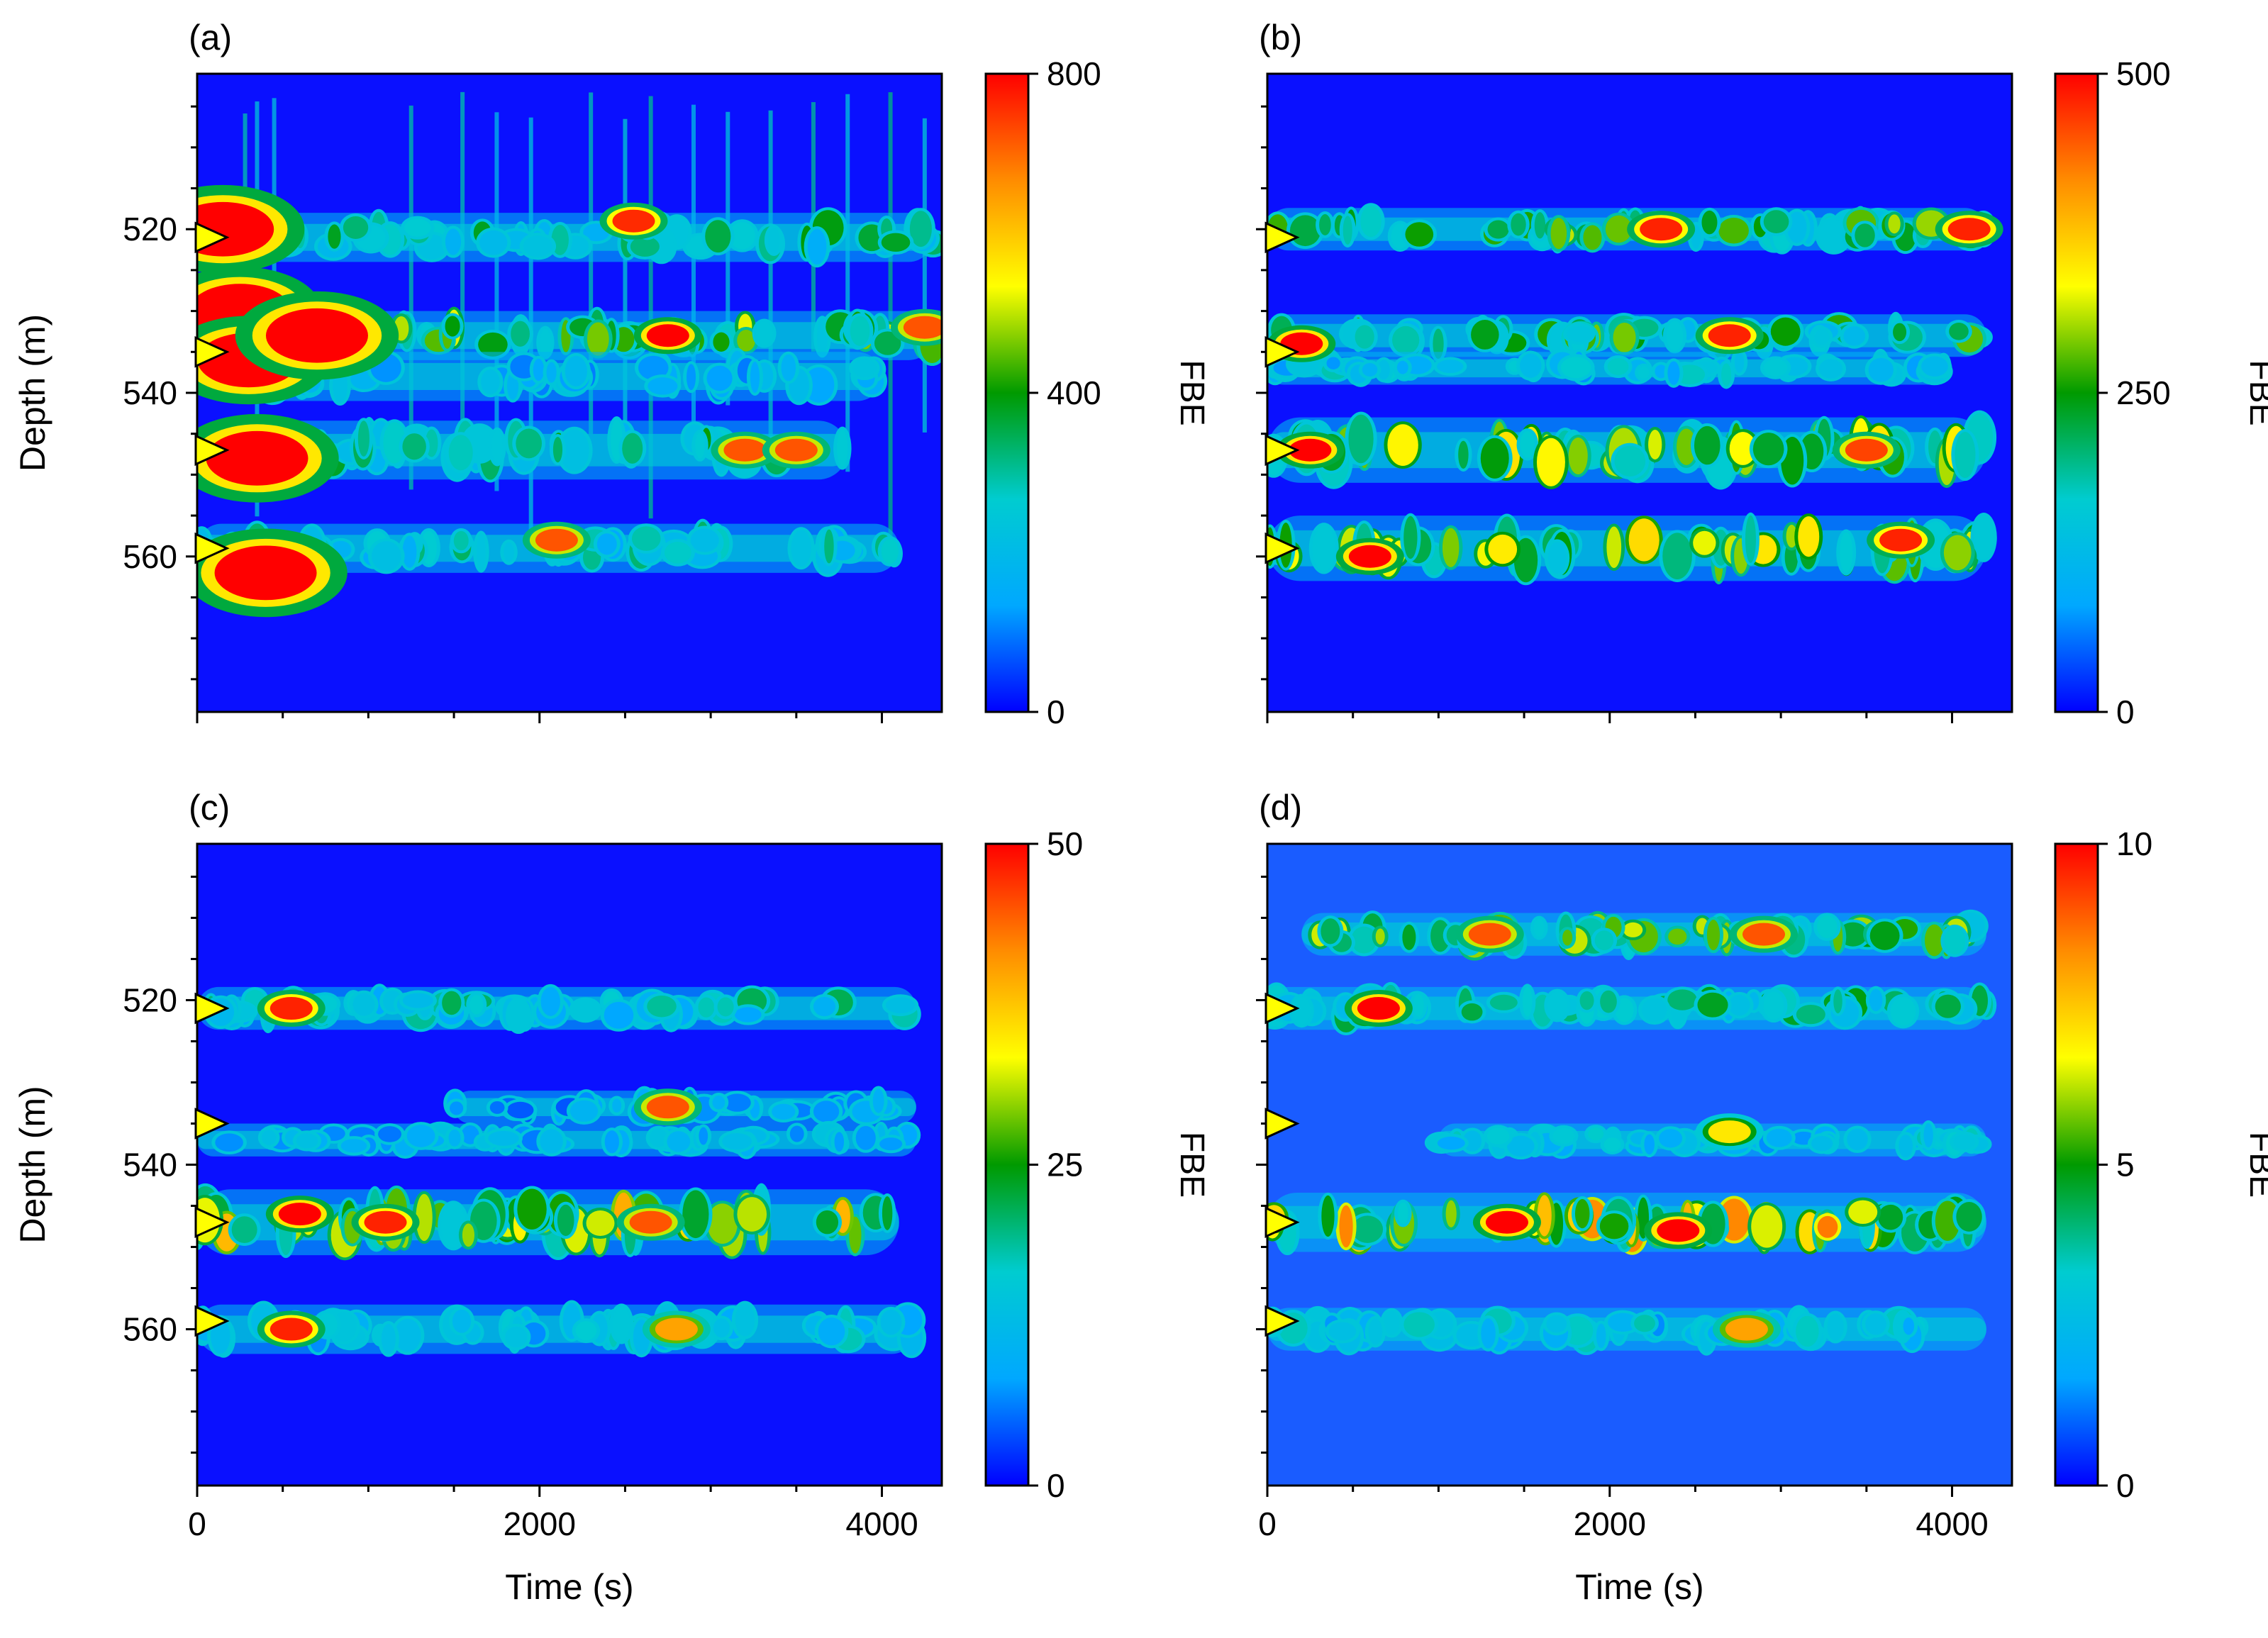 The image size is (2268, 1638). What do you see at coordinates (2125, 711) in the screenshot?
I see `colorbar-tick-label: 0` at bounding box center [2125, 711].